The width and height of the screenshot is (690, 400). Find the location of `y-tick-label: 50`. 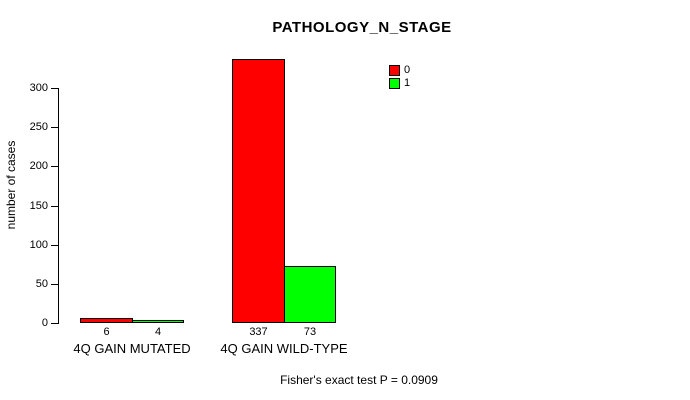

y-tick-label: 50 is located at coordinates (41, 284).